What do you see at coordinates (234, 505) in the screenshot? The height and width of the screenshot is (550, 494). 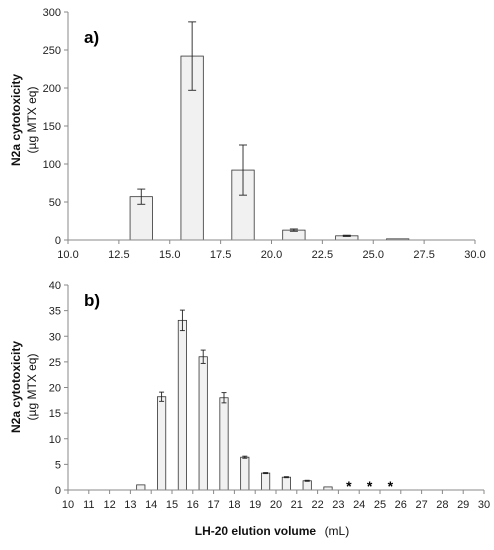 I see `x-tick-label: 18` at bounding box center [234, 505].